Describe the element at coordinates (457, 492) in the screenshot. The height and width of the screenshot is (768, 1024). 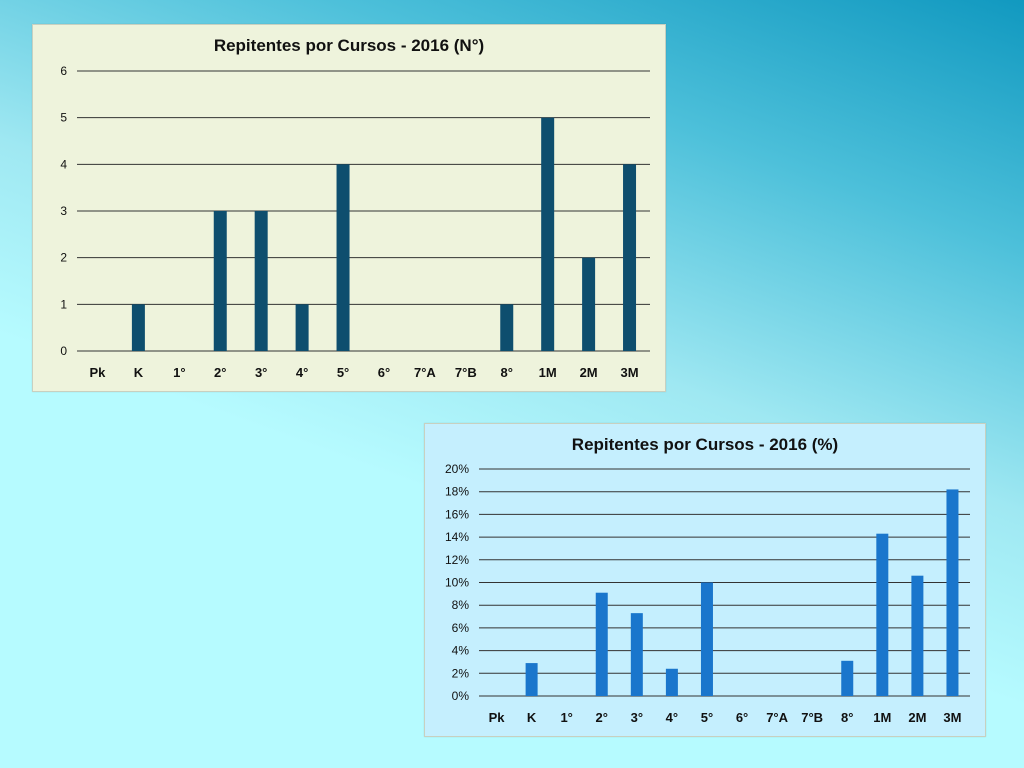
I see `y-tick-label: 18%` at that location.